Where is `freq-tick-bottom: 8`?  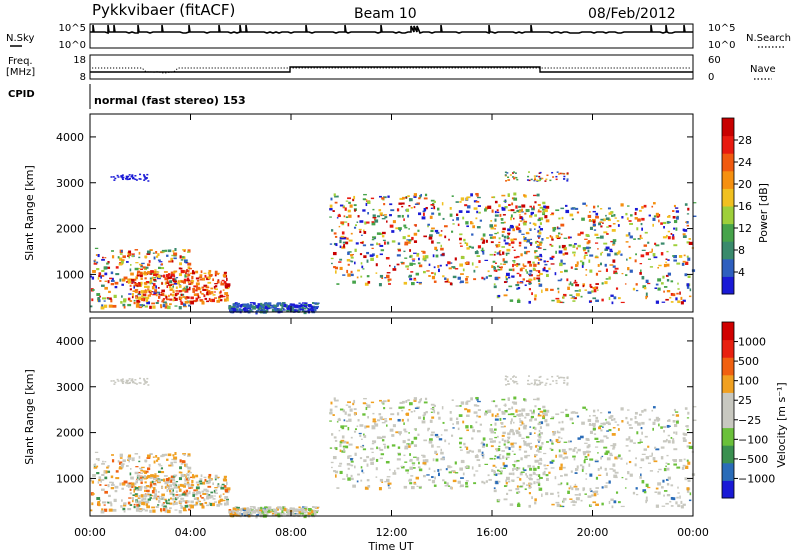 freq-tick-bottom: 8 is located at coordinates (83, 77).